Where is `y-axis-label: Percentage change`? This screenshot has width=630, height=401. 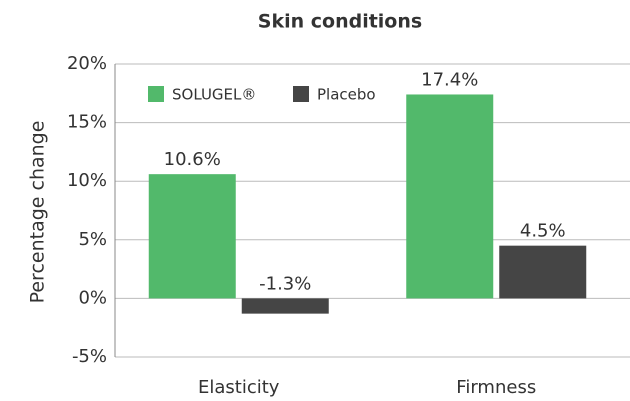
y-axis-label: Percentage change is located at coordinates (38, 212).